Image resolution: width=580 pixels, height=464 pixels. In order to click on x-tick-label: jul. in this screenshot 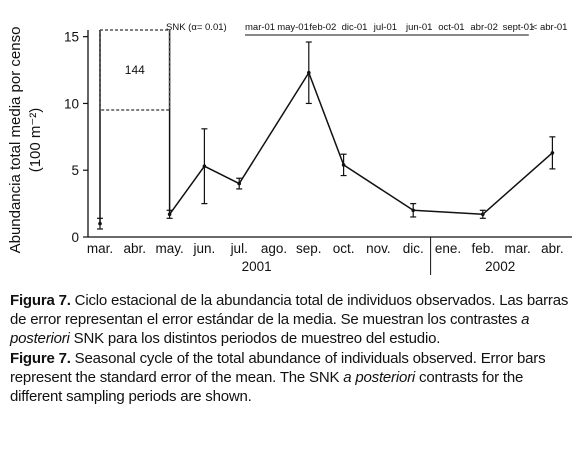, I will do `click(239, 248)`.